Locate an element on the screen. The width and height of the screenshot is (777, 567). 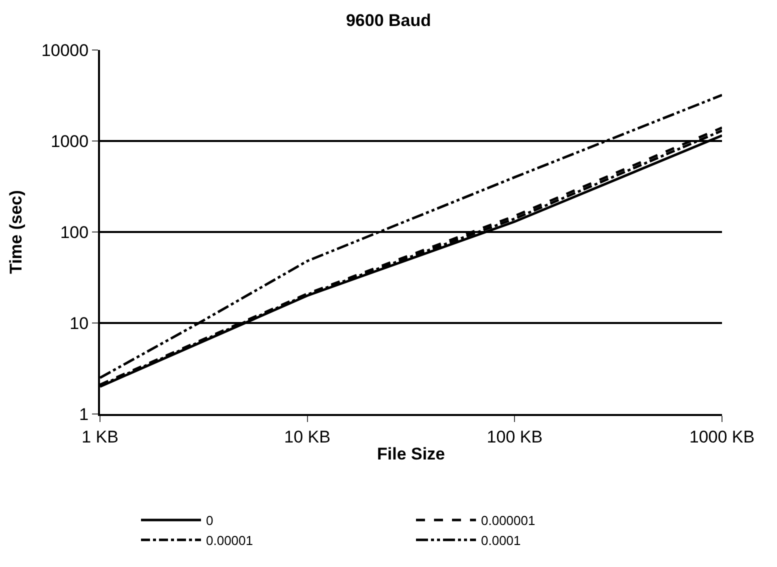
chart-title: 9600 Baud is located at coordinates (389, 20).